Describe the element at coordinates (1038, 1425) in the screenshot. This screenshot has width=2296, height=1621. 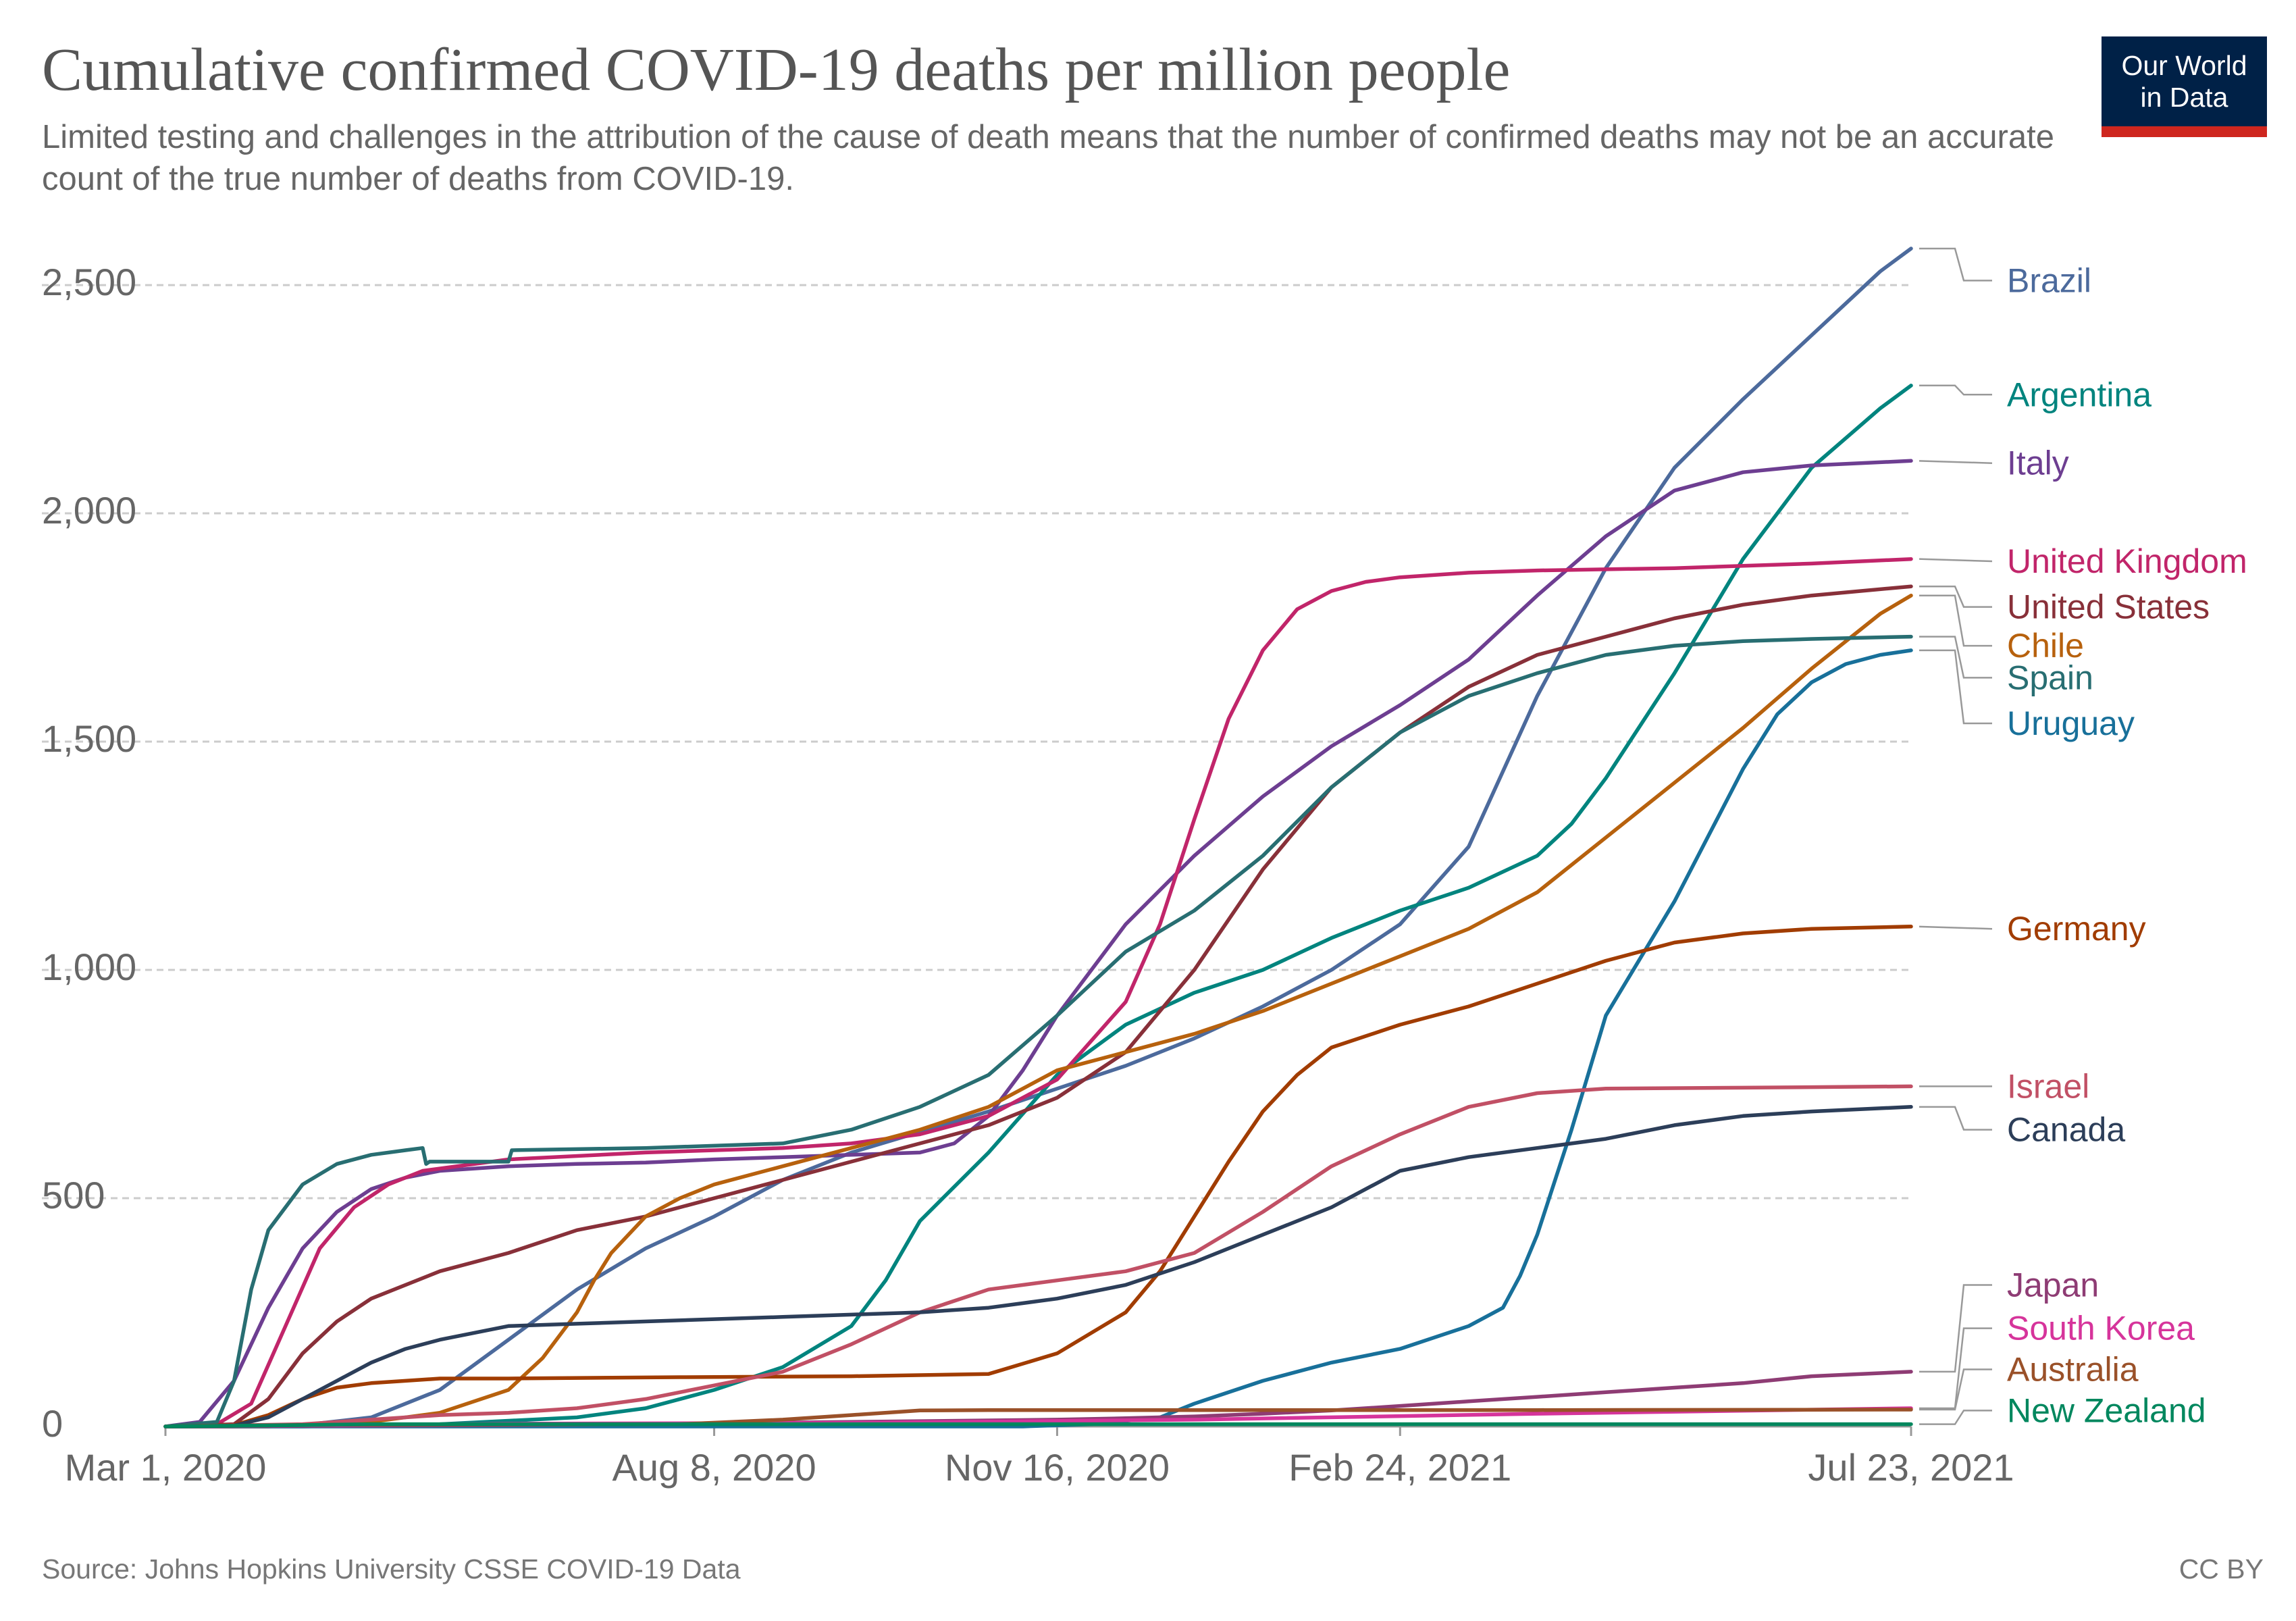
I see `series-line-new-zealand` at that location.